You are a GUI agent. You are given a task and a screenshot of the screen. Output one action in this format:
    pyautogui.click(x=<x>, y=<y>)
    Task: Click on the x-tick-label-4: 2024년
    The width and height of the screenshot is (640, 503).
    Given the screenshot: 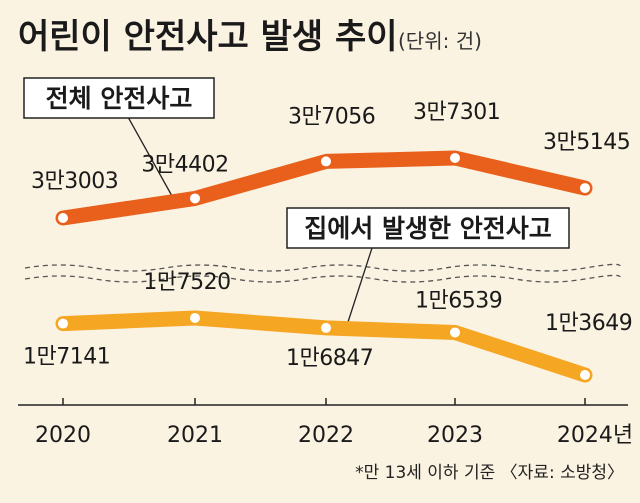 What is the action you would take?
    pyautogui.click(x=595, y=435)
    